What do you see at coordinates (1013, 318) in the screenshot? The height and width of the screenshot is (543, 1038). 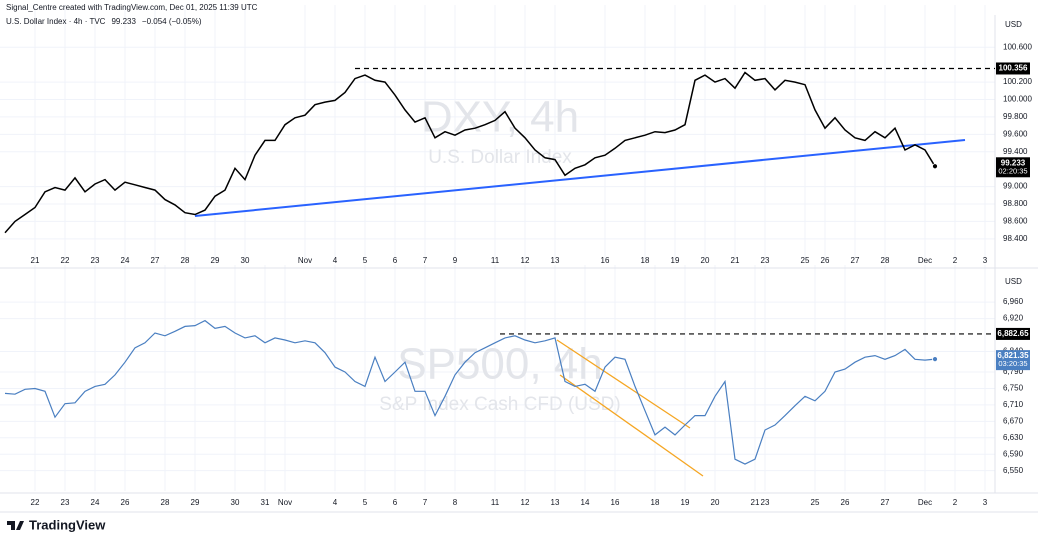 I see `y-tick-label: 6,920` at bounding box center [1013, 318].